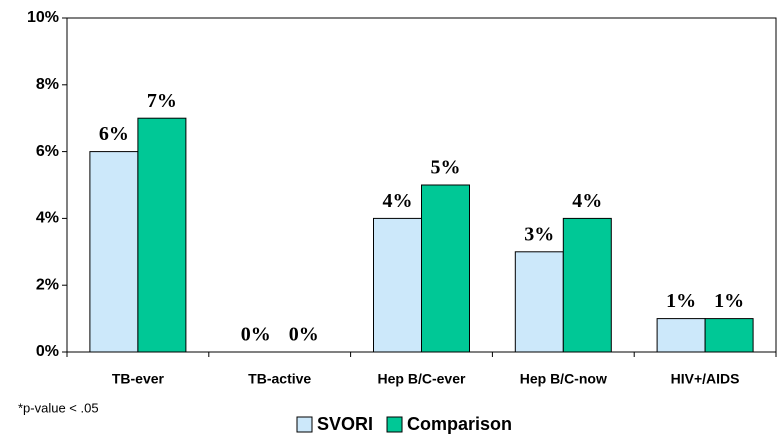 This screenshot has height=443, width=777. I want to click on x-tick-label: Hep B/C-now, so click(563, 379).